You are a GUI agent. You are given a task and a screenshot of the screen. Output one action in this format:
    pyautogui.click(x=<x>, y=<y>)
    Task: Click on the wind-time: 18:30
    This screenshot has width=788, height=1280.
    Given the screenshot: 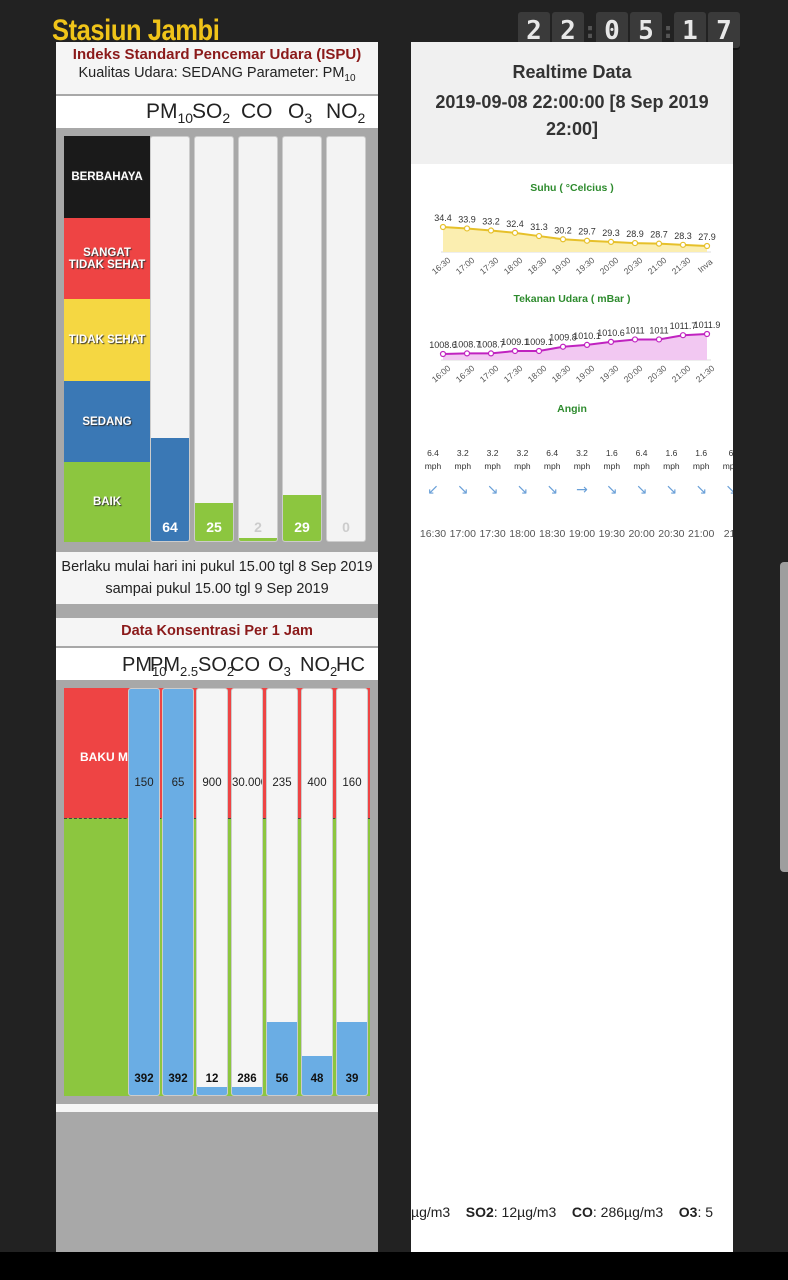 What is the action you would take?
    pyautogui.click(x=552, y=534)
    